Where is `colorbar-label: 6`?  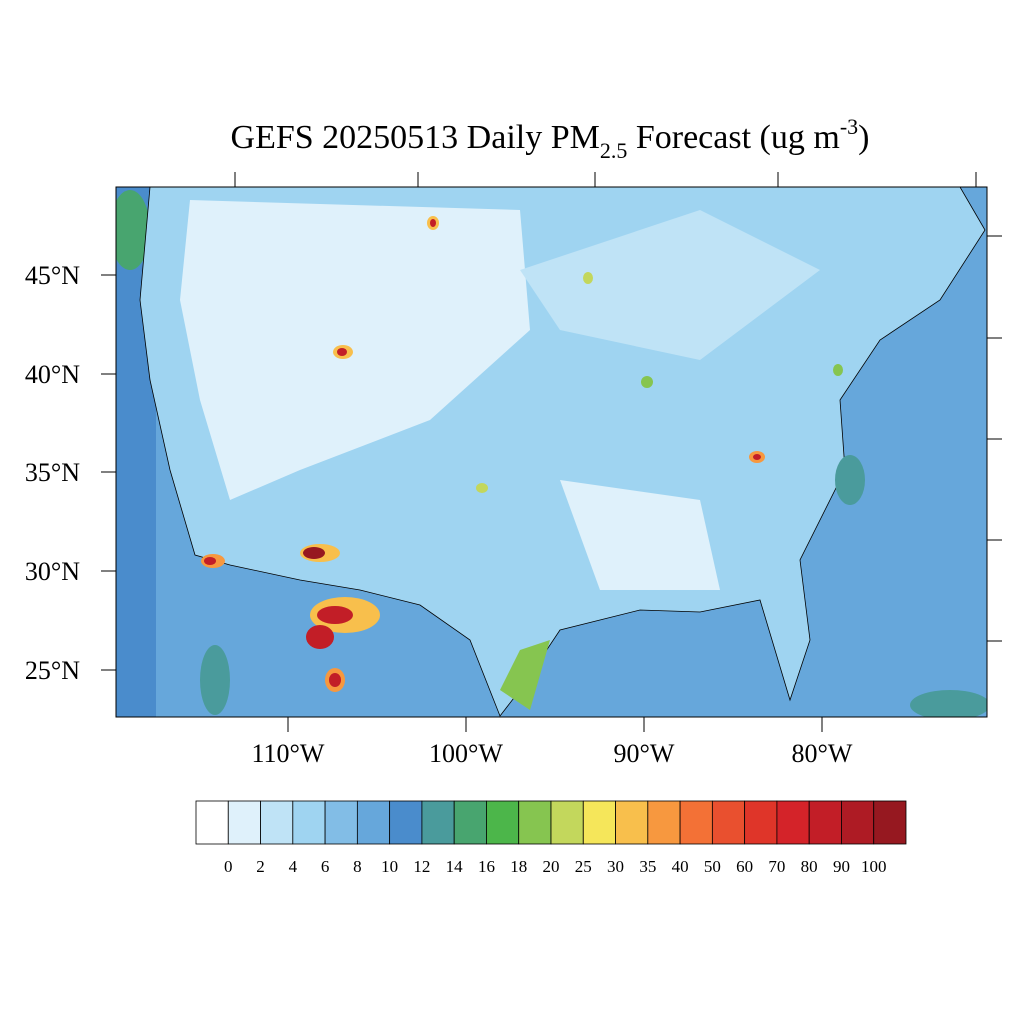
colorbar-label: 6 is located at coordinates (325, 866).